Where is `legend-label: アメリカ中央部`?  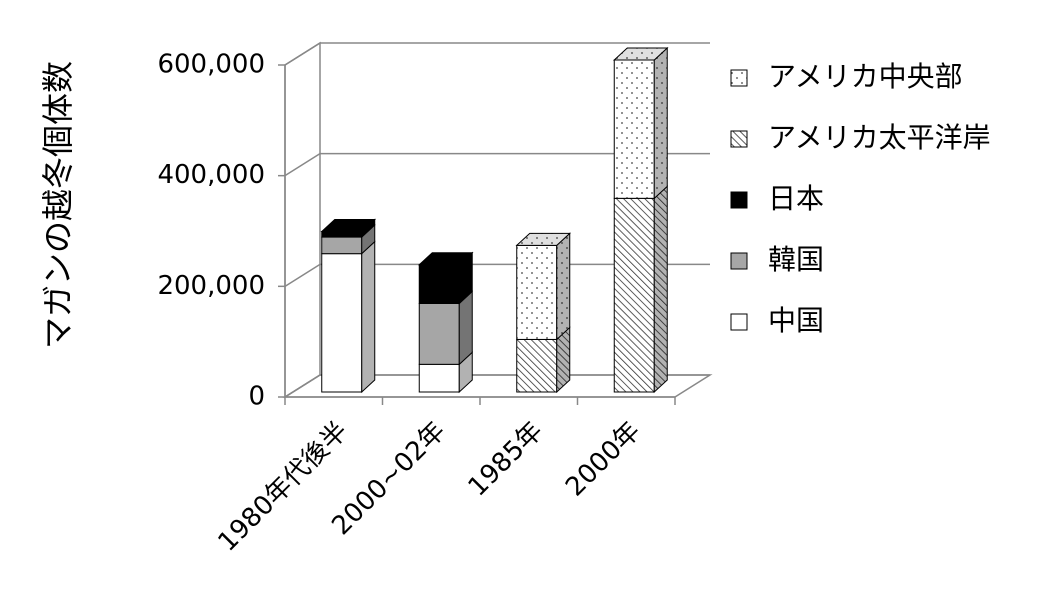
legend-label: アメリカ中央部 is located at coordinates (865, 76).